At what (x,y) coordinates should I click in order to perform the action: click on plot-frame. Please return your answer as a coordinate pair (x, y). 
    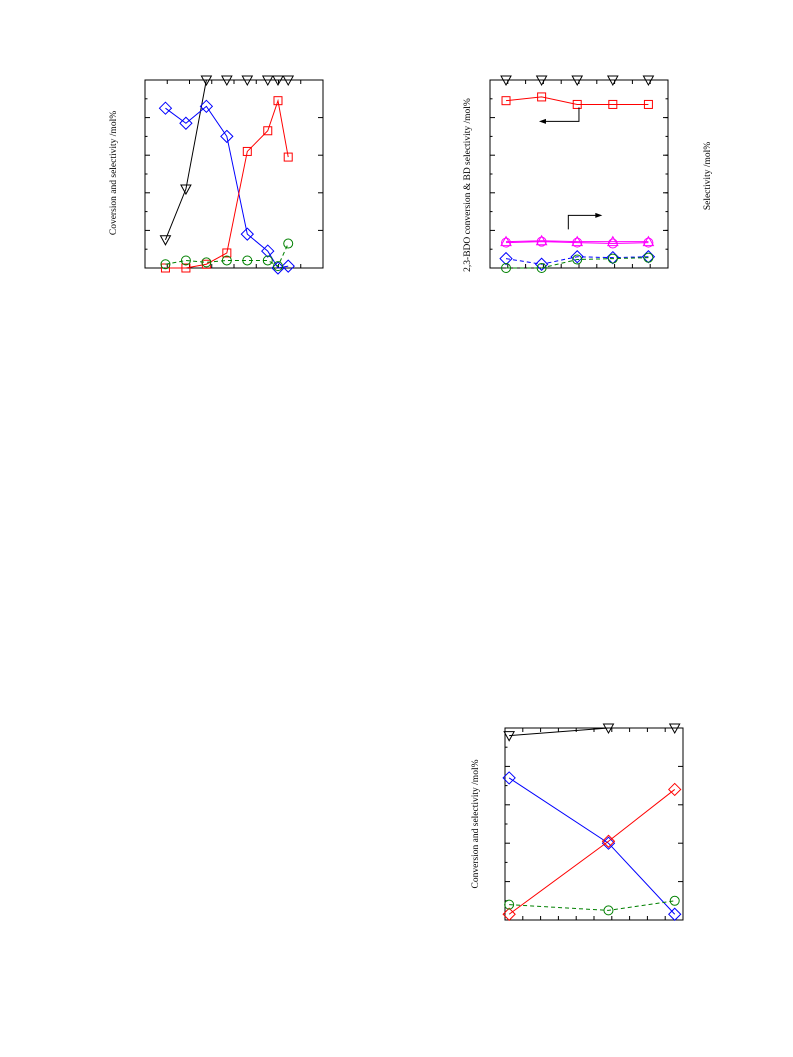
    Looking at the image, I should click on (594, 824).